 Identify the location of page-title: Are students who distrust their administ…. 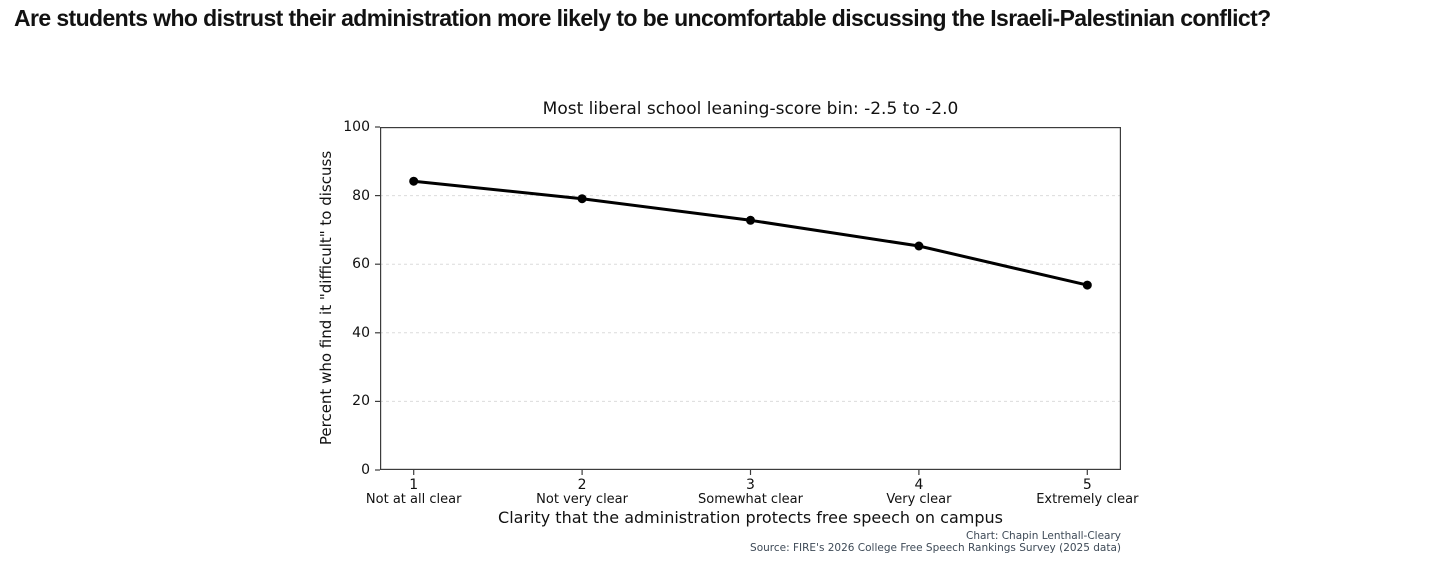
(642, 18).